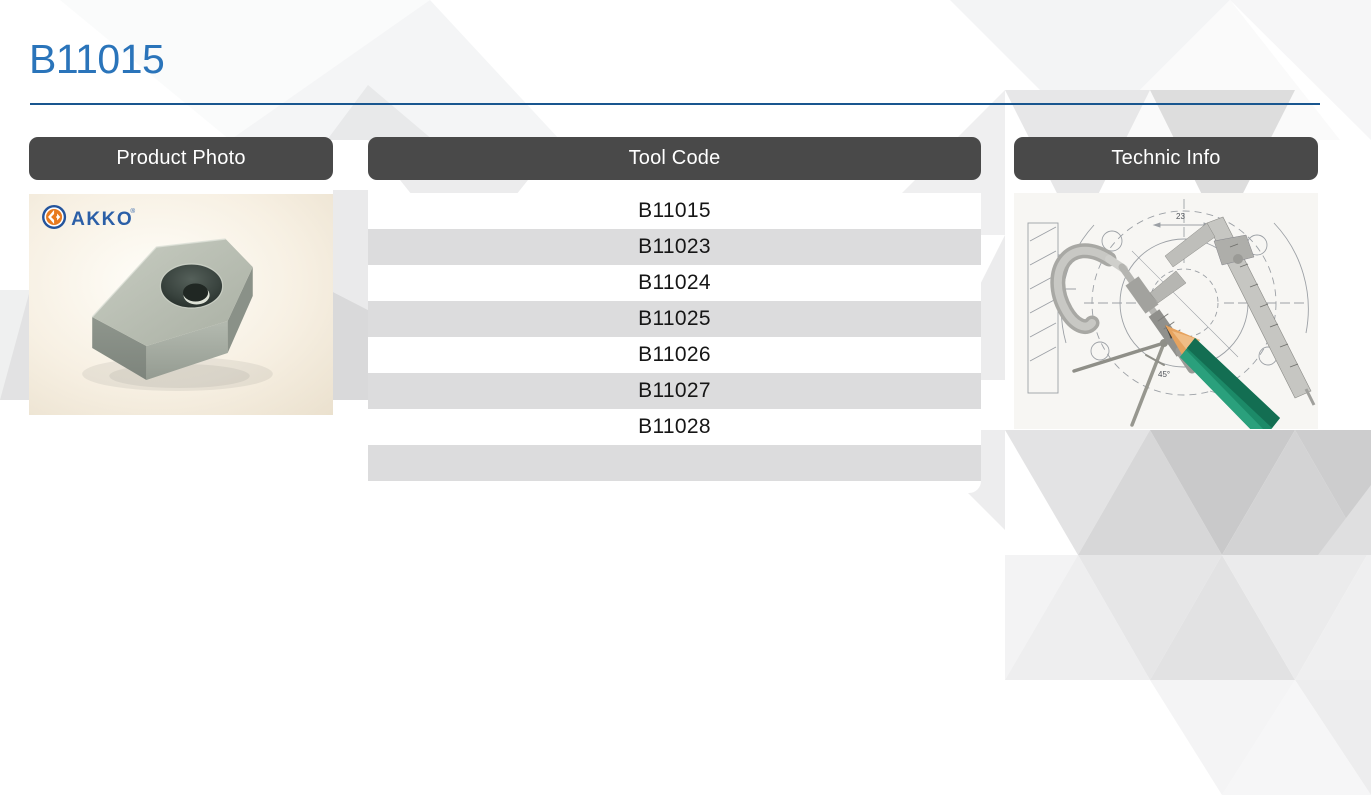 Image resolution: width=1371 pixels, height=795 pixels. I want to click on product-photo-image: AKKO ®, so click(181, 304).